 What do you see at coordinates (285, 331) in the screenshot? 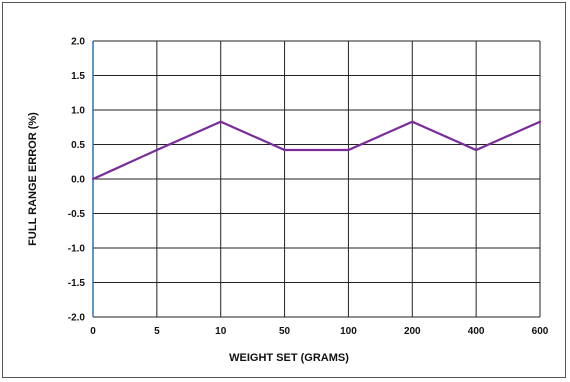
I see `x-tick-label: 50` at bounding box center [285, 331].